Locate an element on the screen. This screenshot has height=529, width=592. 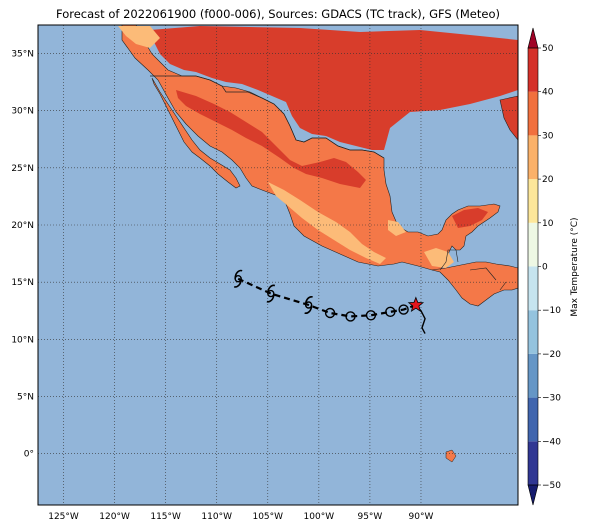
lat-tick-label: 25°N is located at coordinates (22, 169).